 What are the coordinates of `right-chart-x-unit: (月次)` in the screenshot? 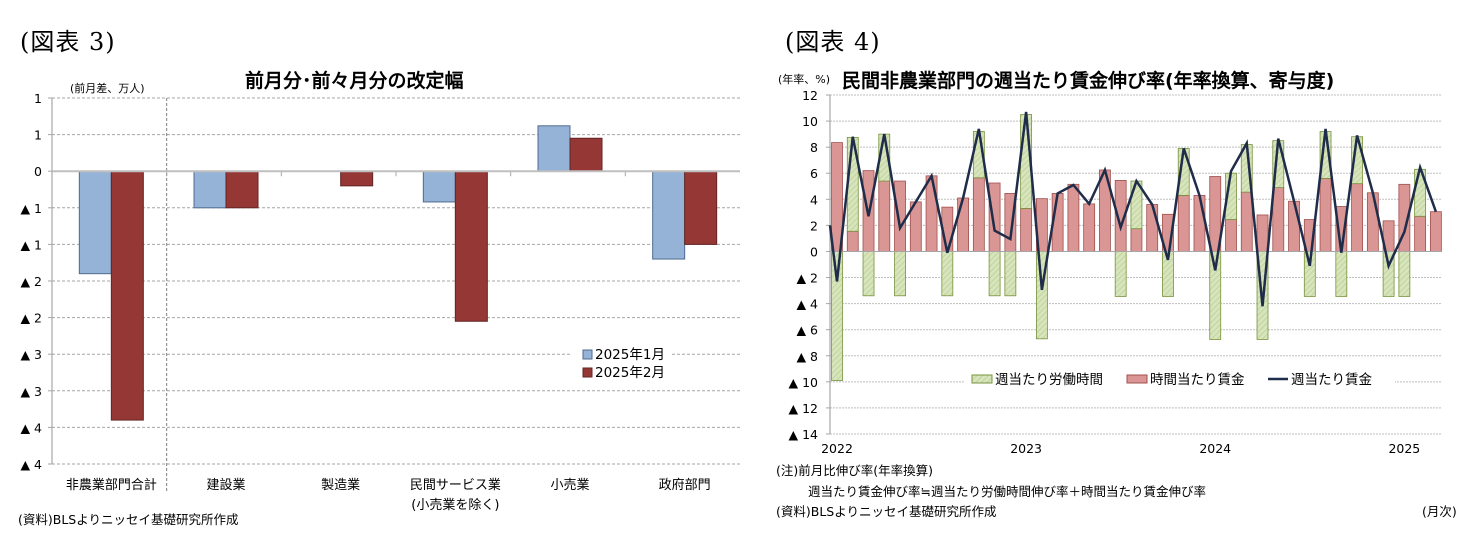 It's located at (1439, 511).